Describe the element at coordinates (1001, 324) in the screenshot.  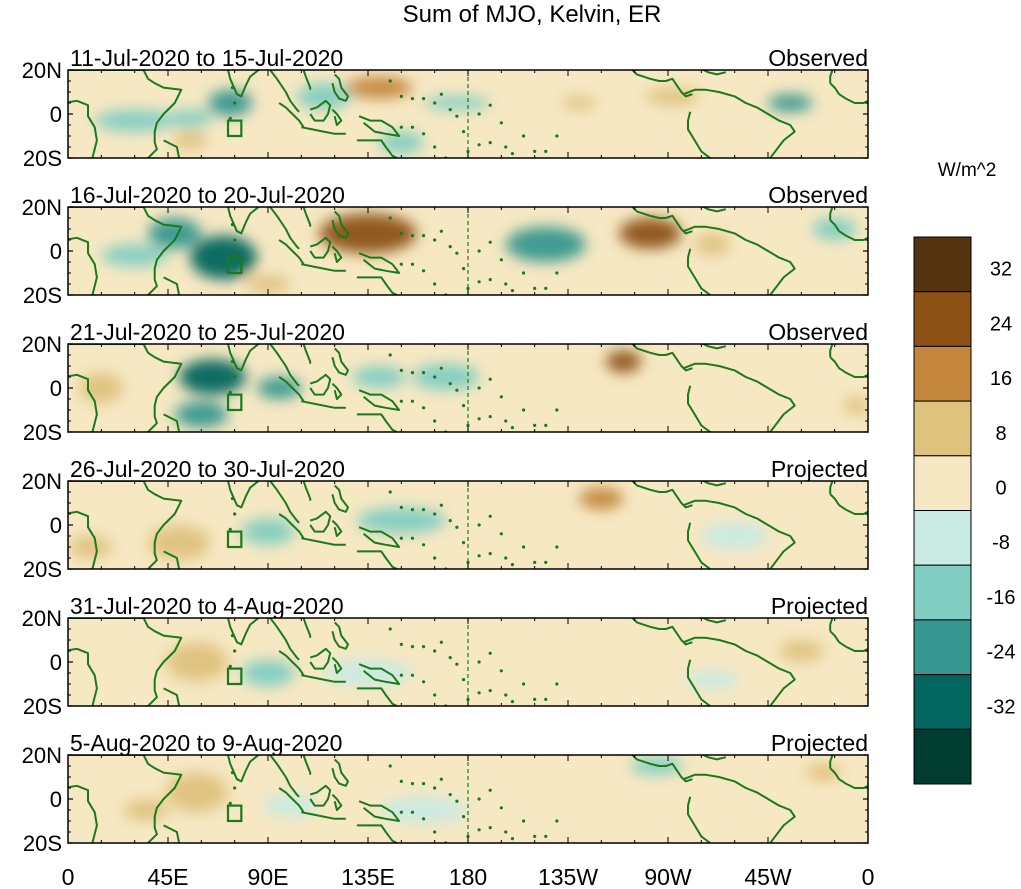
I see `colorbar-label: 24` at that location.